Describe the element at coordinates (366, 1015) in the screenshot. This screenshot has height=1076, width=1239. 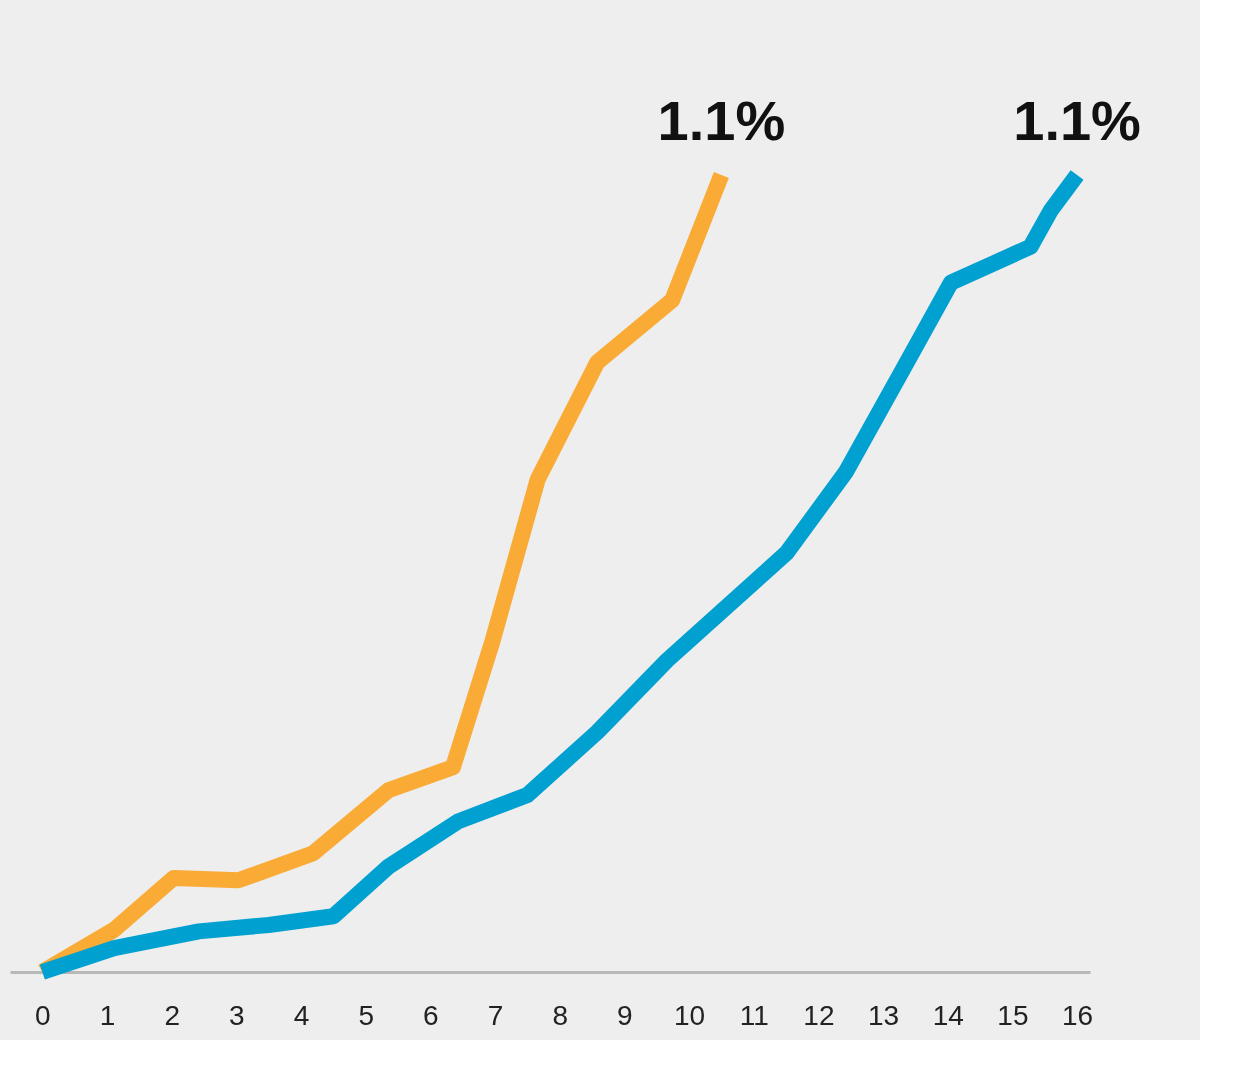
I see `x-tick-label: 5` at that location.